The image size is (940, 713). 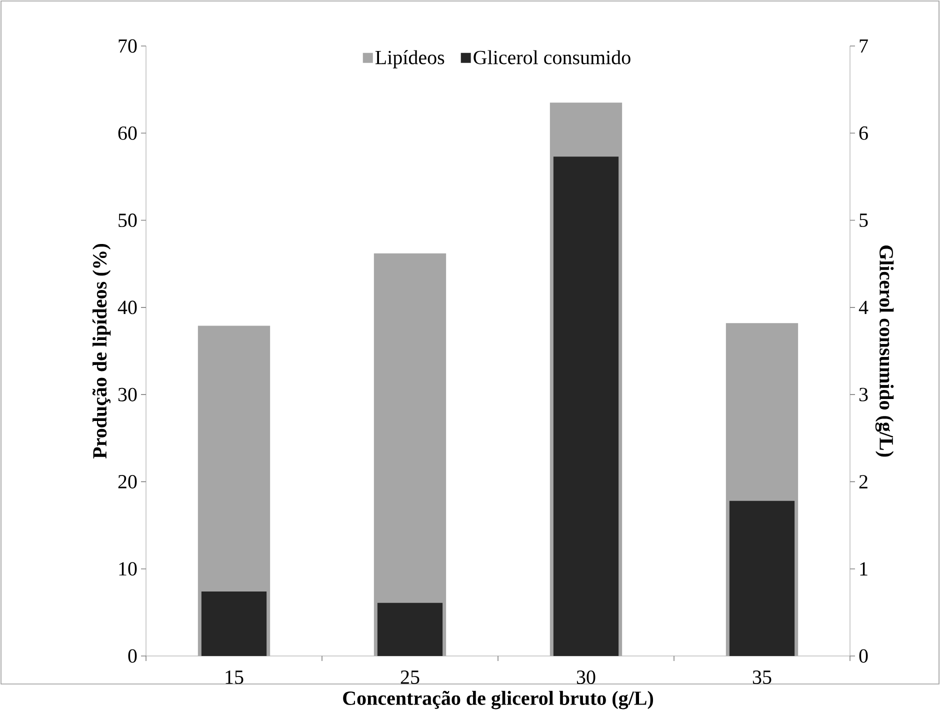 What do you see at coordinates (127, 46) in the screenshot?
I see `y-tick-label: 70` at bounding box center [127, 46].